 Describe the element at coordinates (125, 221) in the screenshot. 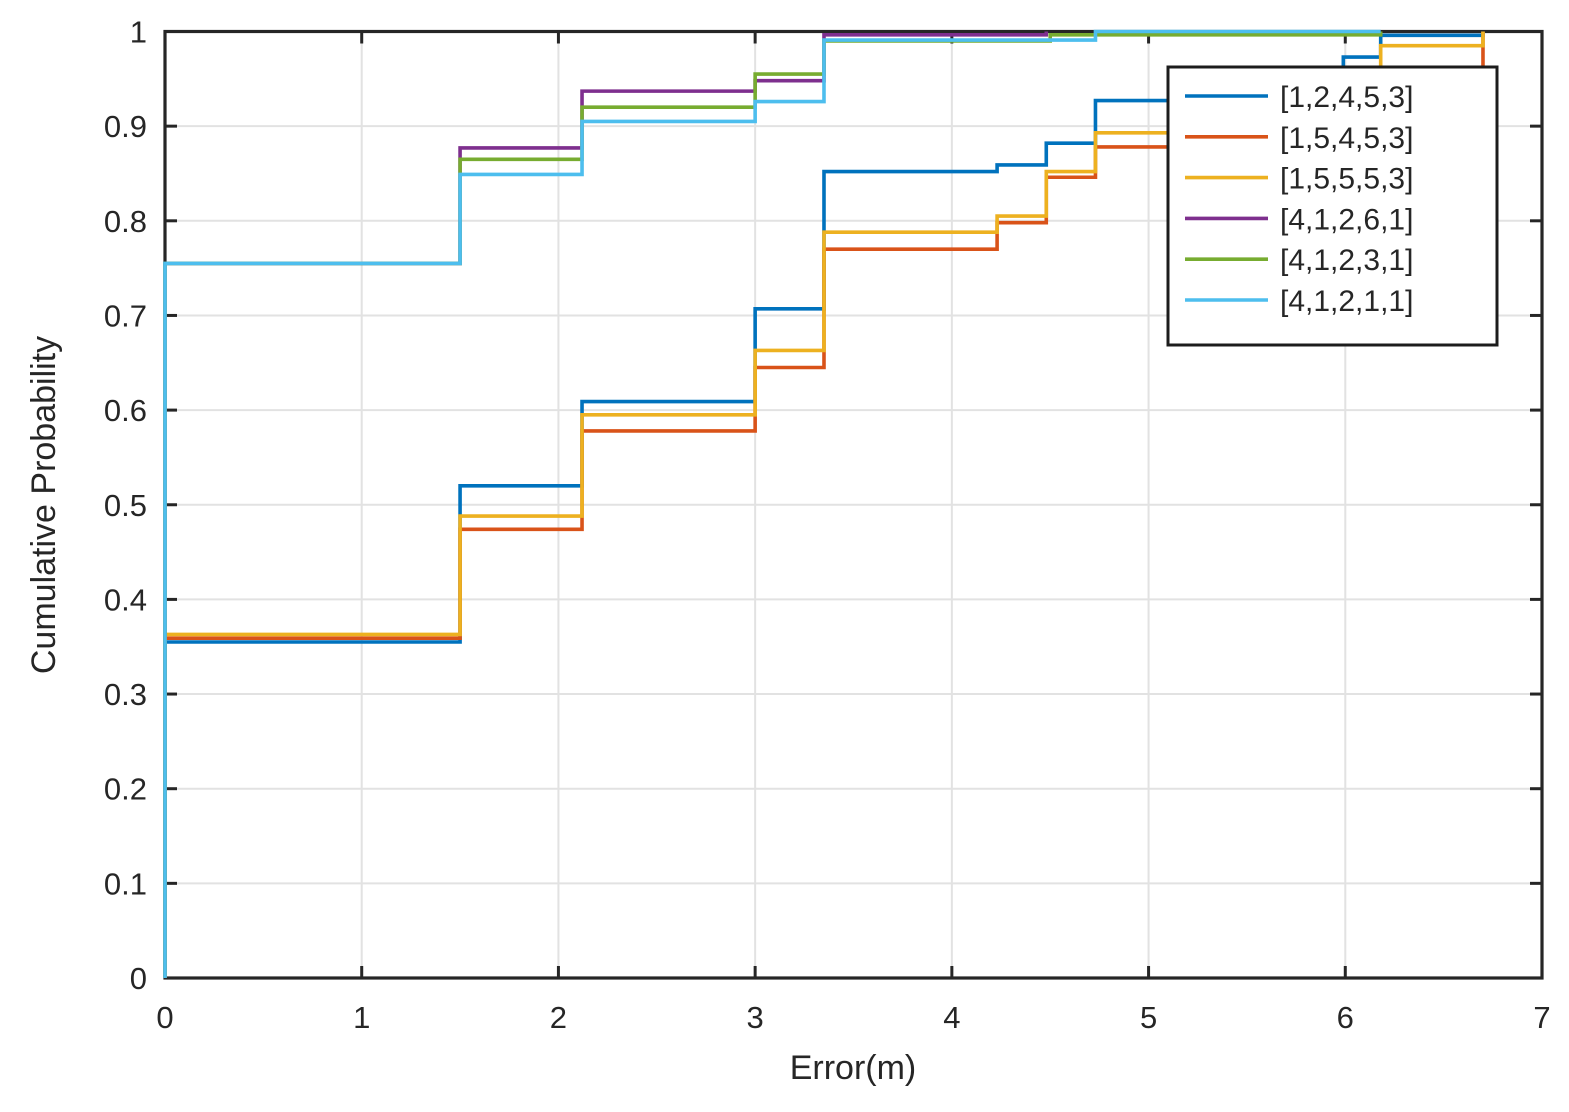

I see `y-tick-label: 0.8` at that location.